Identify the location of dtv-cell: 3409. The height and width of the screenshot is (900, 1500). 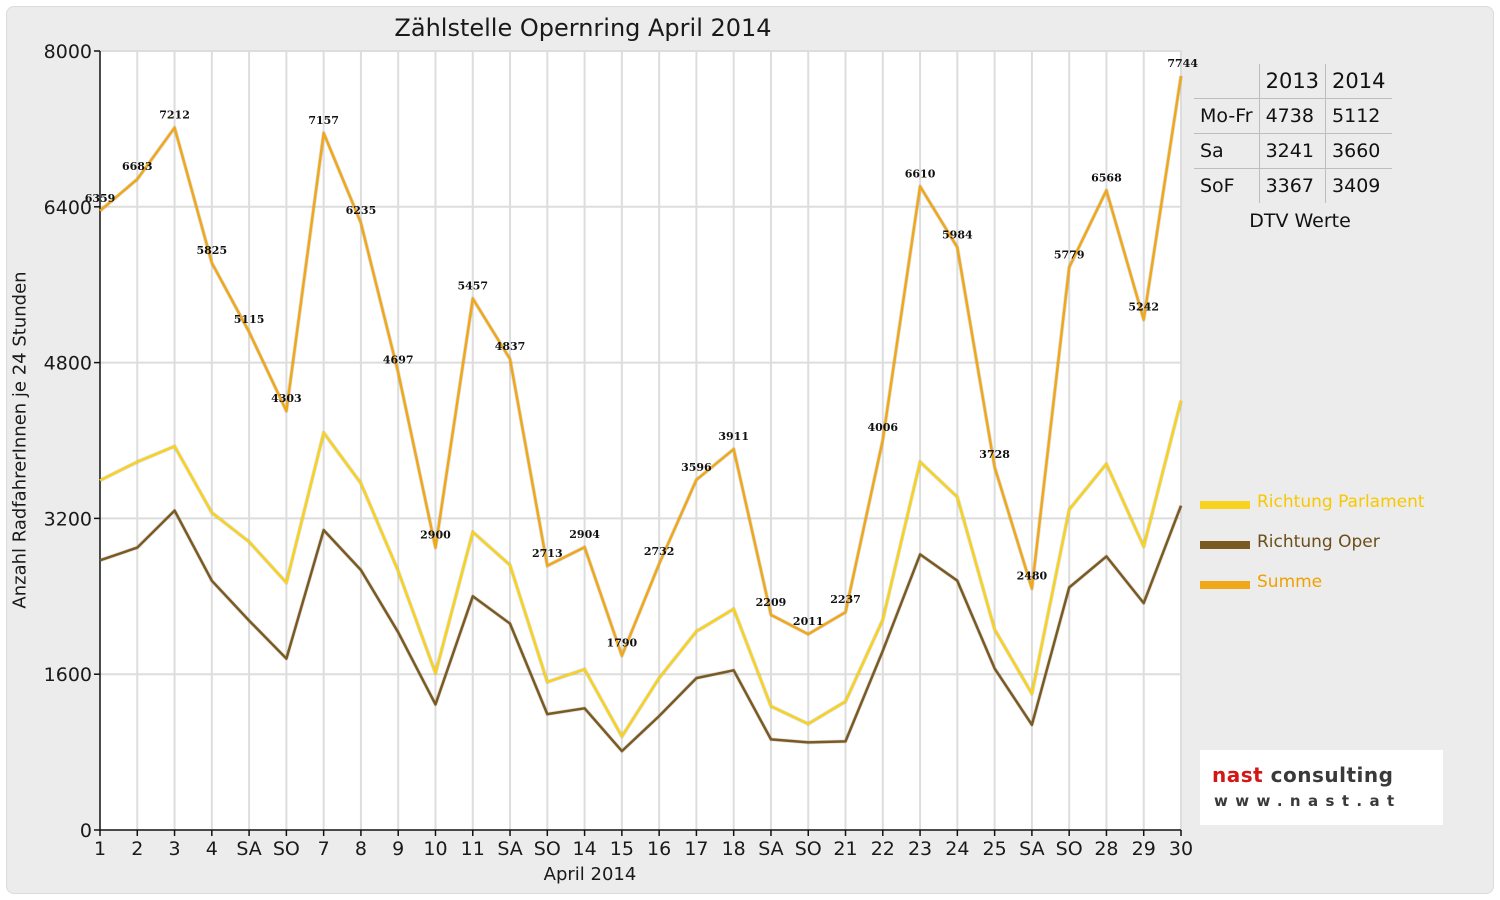
(1358, 185).